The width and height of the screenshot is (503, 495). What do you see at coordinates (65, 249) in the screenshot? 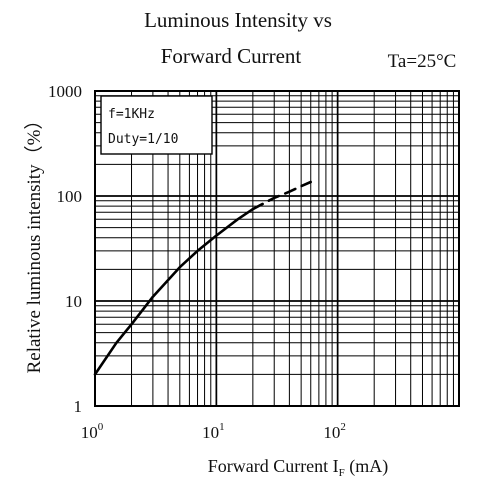
I see `y-tick-labels: 1 10 100 1000` at bounding box center [65, 249].